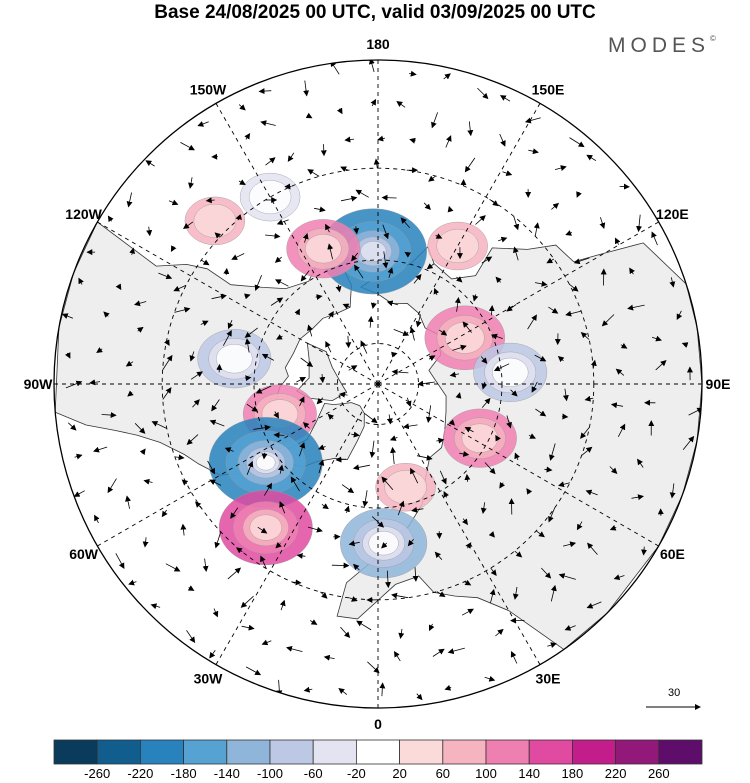 This screenshot has height=783, width=750. I want to click on longitude-label: 90E, so click(718, 384).